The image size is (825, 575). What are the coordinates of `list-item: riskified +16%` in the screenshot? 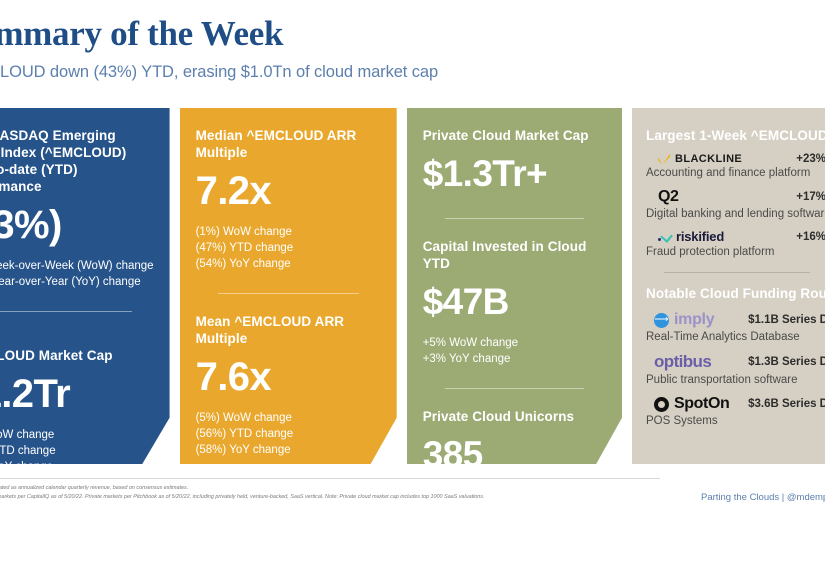 It's located at (735, 236).